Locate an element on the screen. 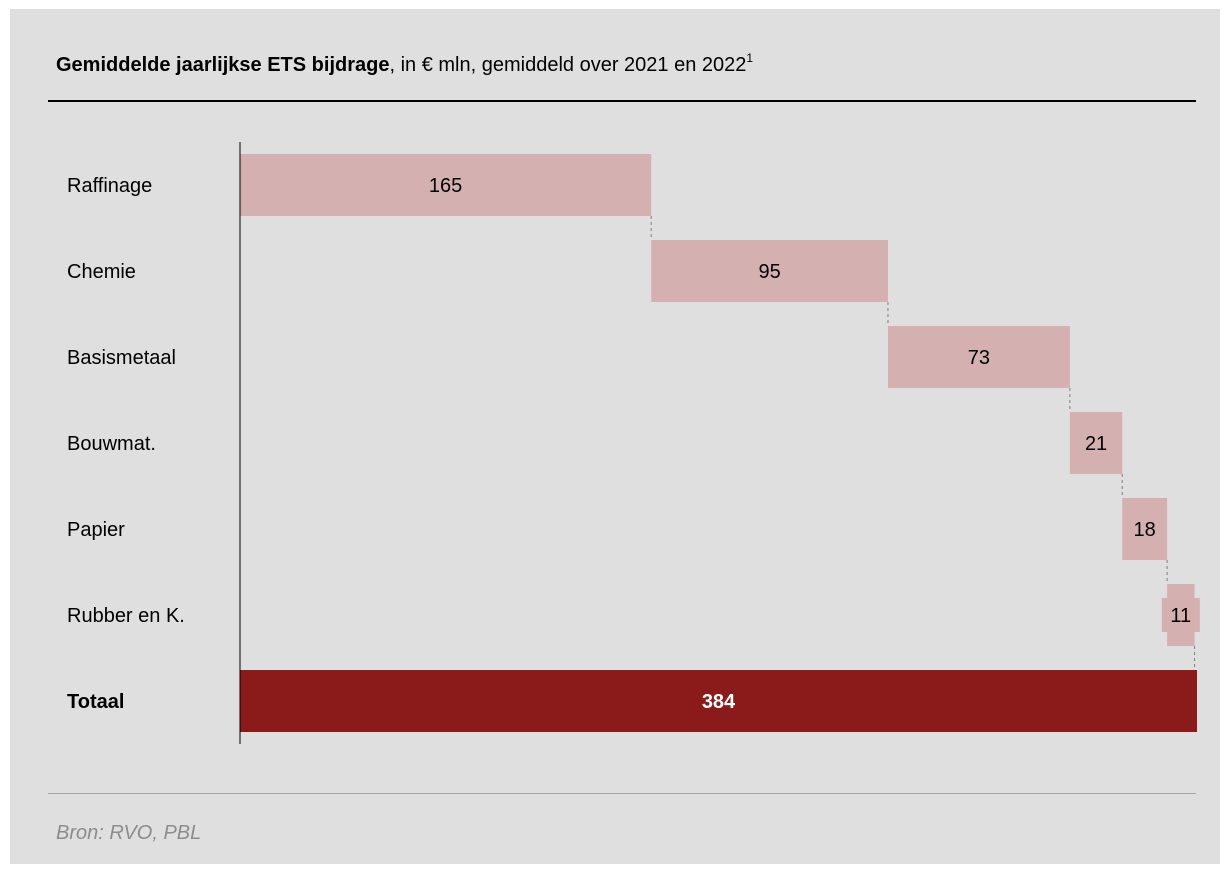 The height and width of the screenshot is (872, 1224). data-label-papier: 18 is located at coordinates (1145, 530).